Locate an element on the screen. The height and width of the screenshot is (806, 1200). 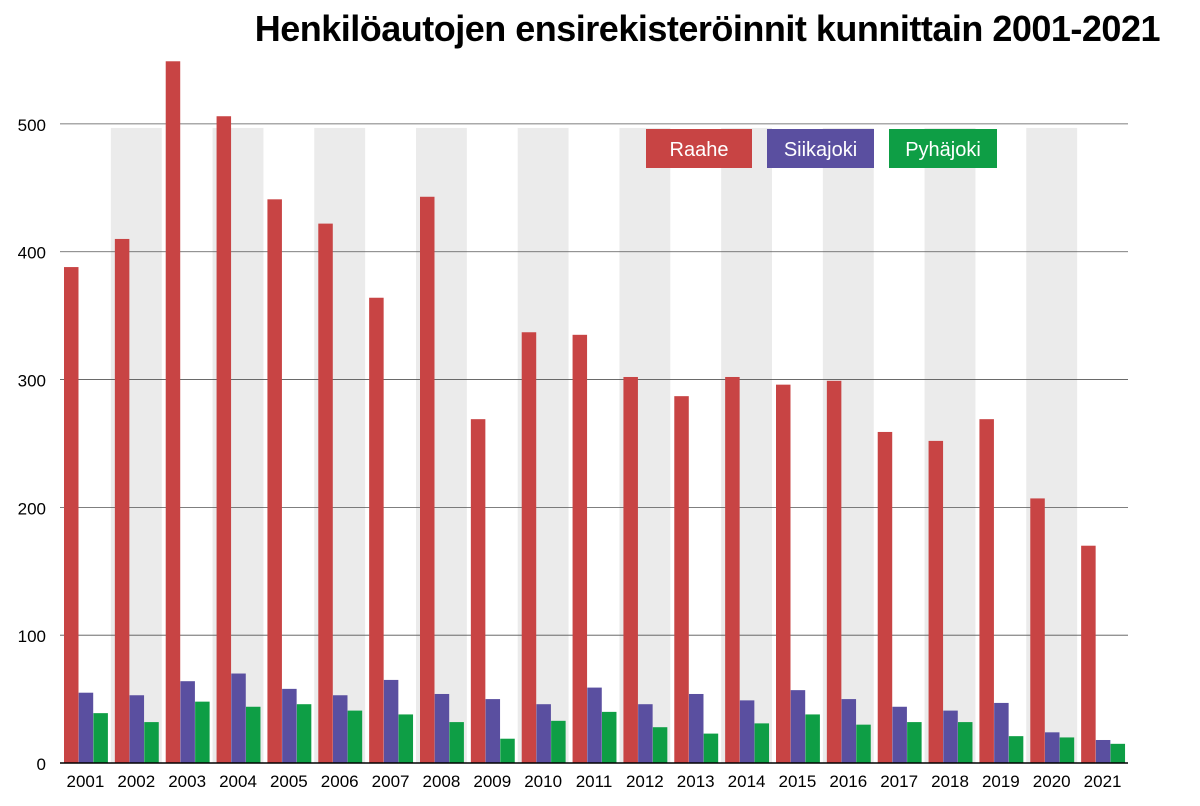
bar-raahe-2021 is located at coordinates (1088, 654).